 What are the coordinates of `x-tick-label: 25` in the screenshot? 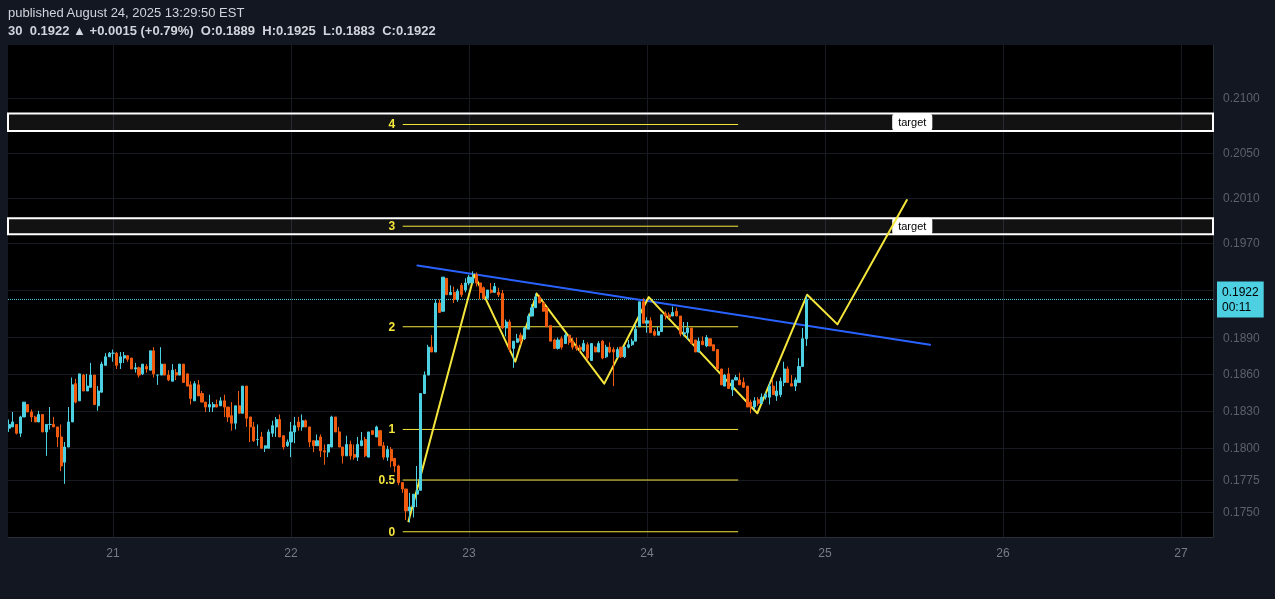 It's located at (825, 553).